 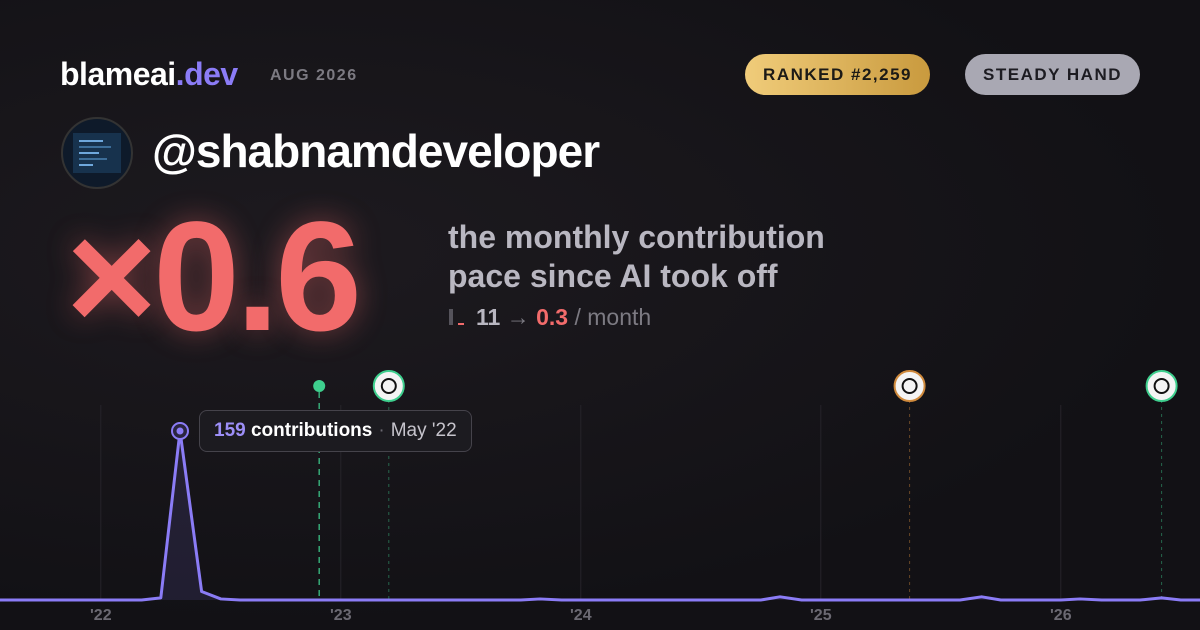 I want to click on style-badge: STEADY HAND, so click(x=1052, y=74).